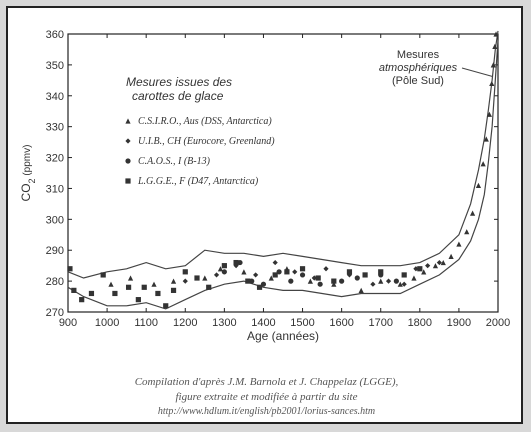  What do you see at coordinates (28, 173) in the screenshot?
I see `y-axis-label: CO2 (ppmv)` at bounding box center [28, 173].